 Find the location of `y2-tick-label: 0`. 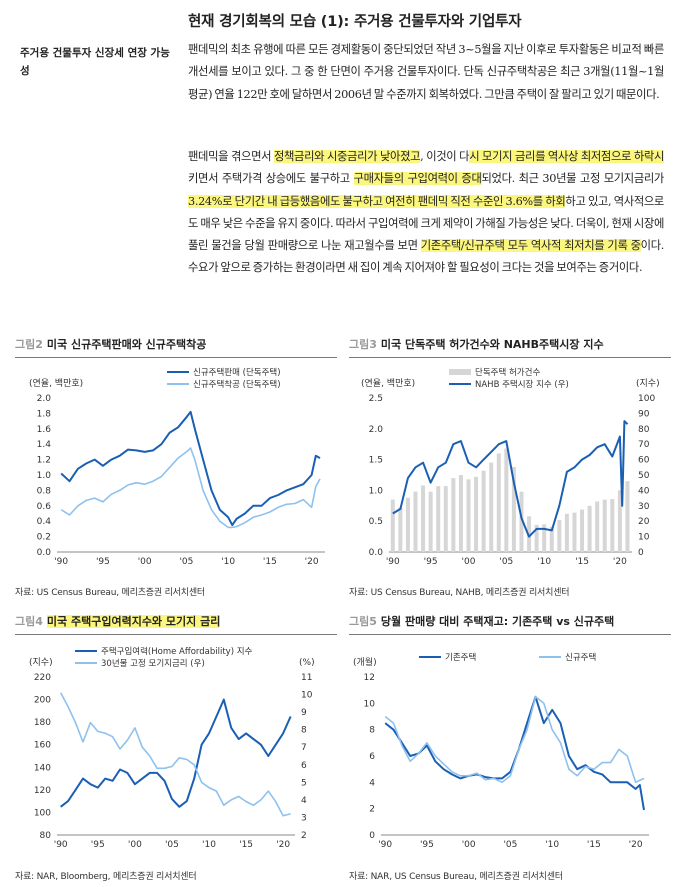

y2-tick-label: 0 is located at coordinates (641, 553).